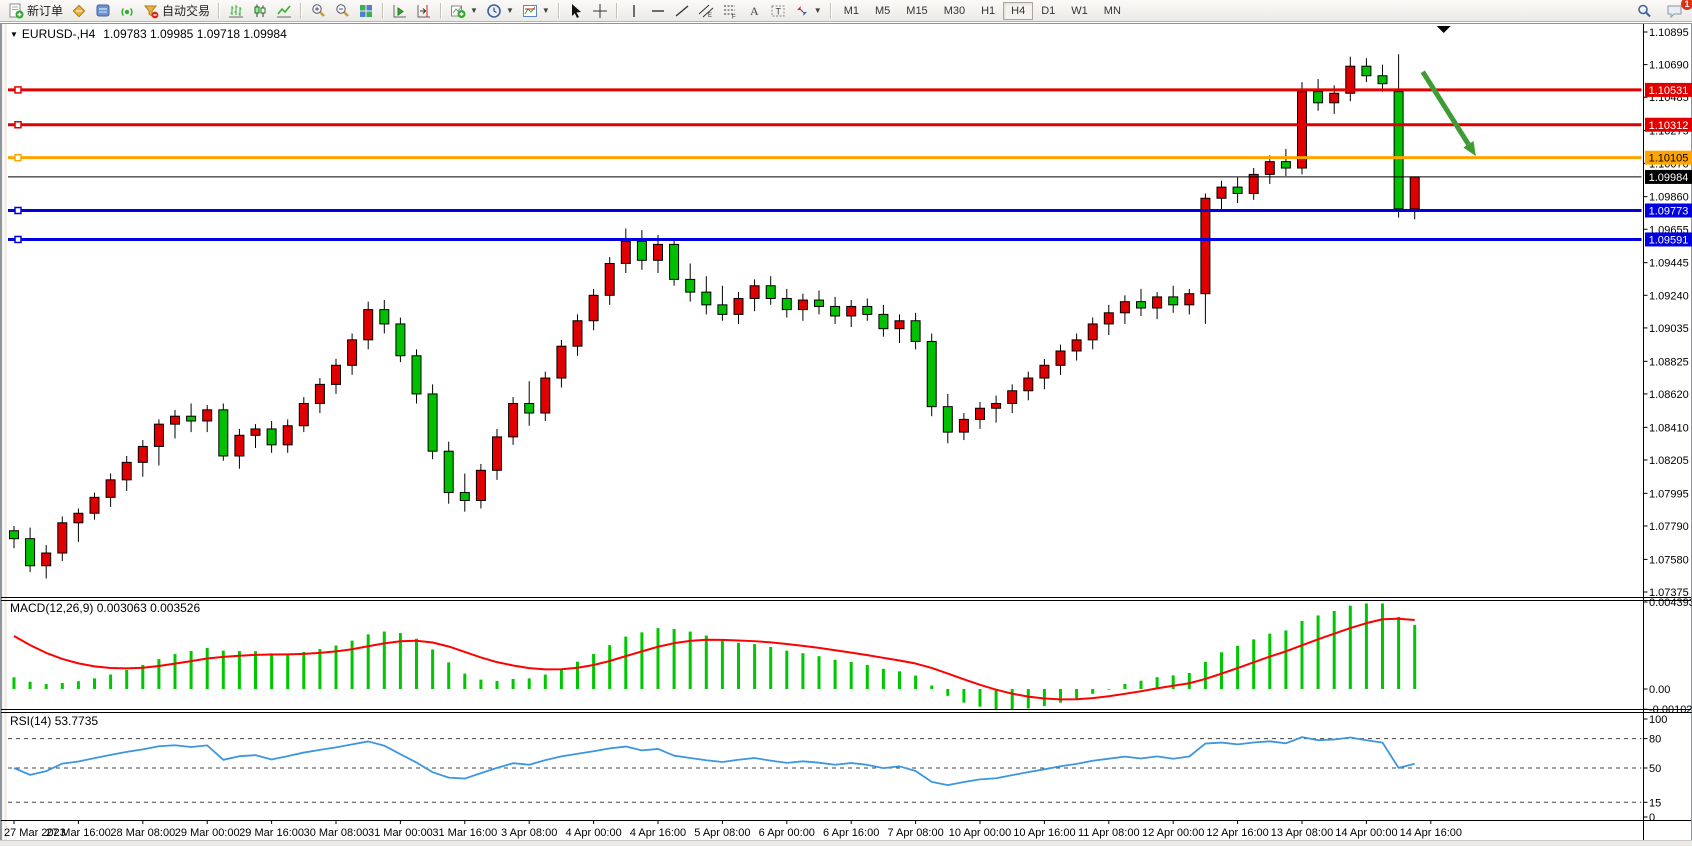 The image size is (1692, 846). Describe the element at coordinates (988, 11) in the screenshot. I see `timeframe-button-H1: H1` at that location.